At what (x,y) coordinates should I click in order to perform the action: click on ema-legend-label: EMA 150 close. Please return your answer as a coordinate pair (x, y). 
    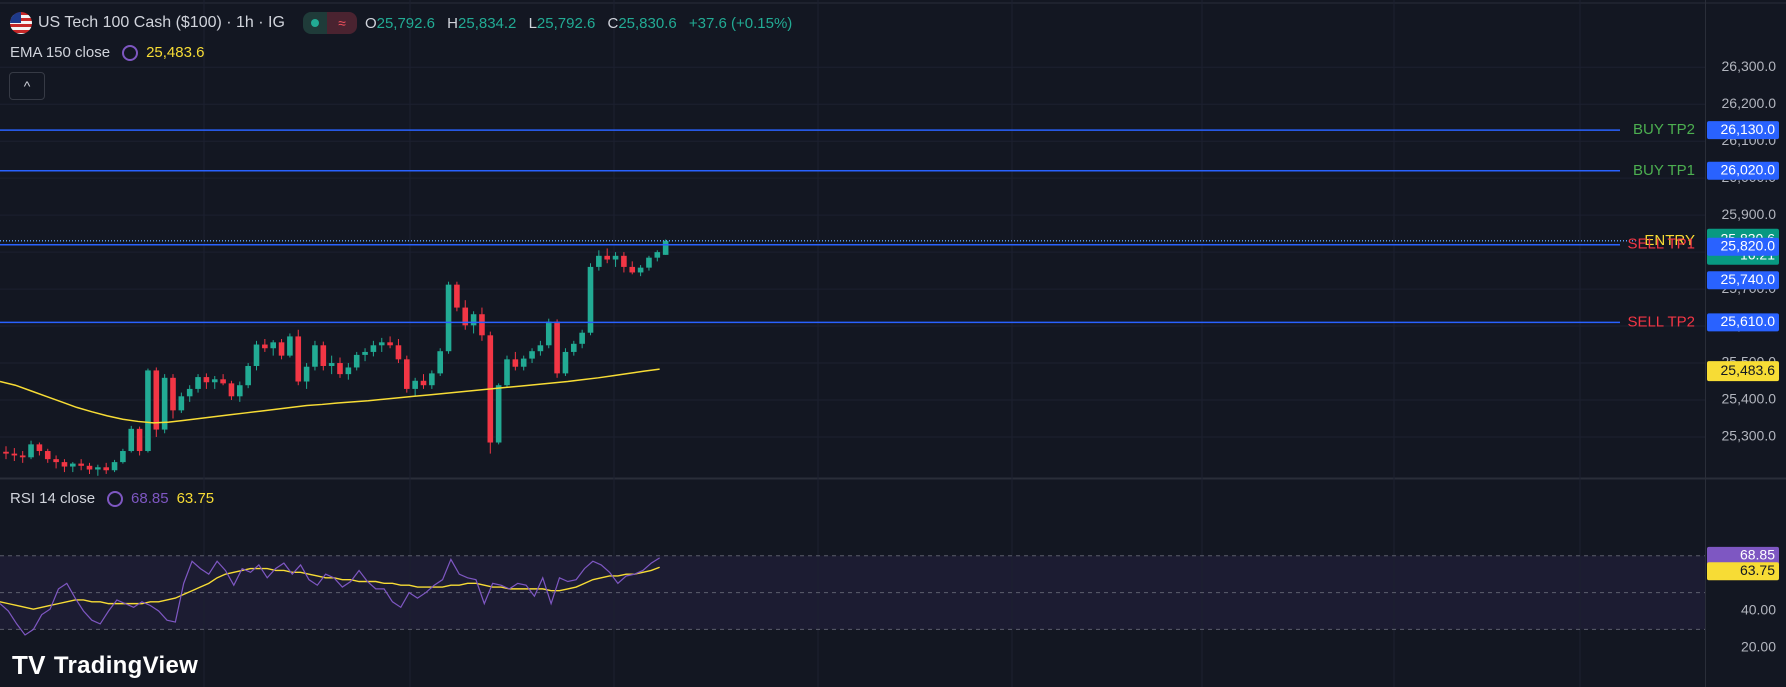
    Looking at the image, I should click on (60, 52).